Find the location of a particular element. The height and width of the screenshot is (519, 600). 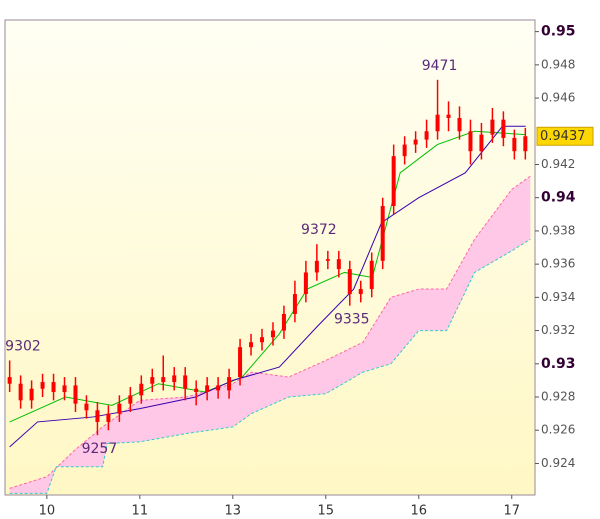

y-tick-label: 0.928 is located at coordinates (558, 397).